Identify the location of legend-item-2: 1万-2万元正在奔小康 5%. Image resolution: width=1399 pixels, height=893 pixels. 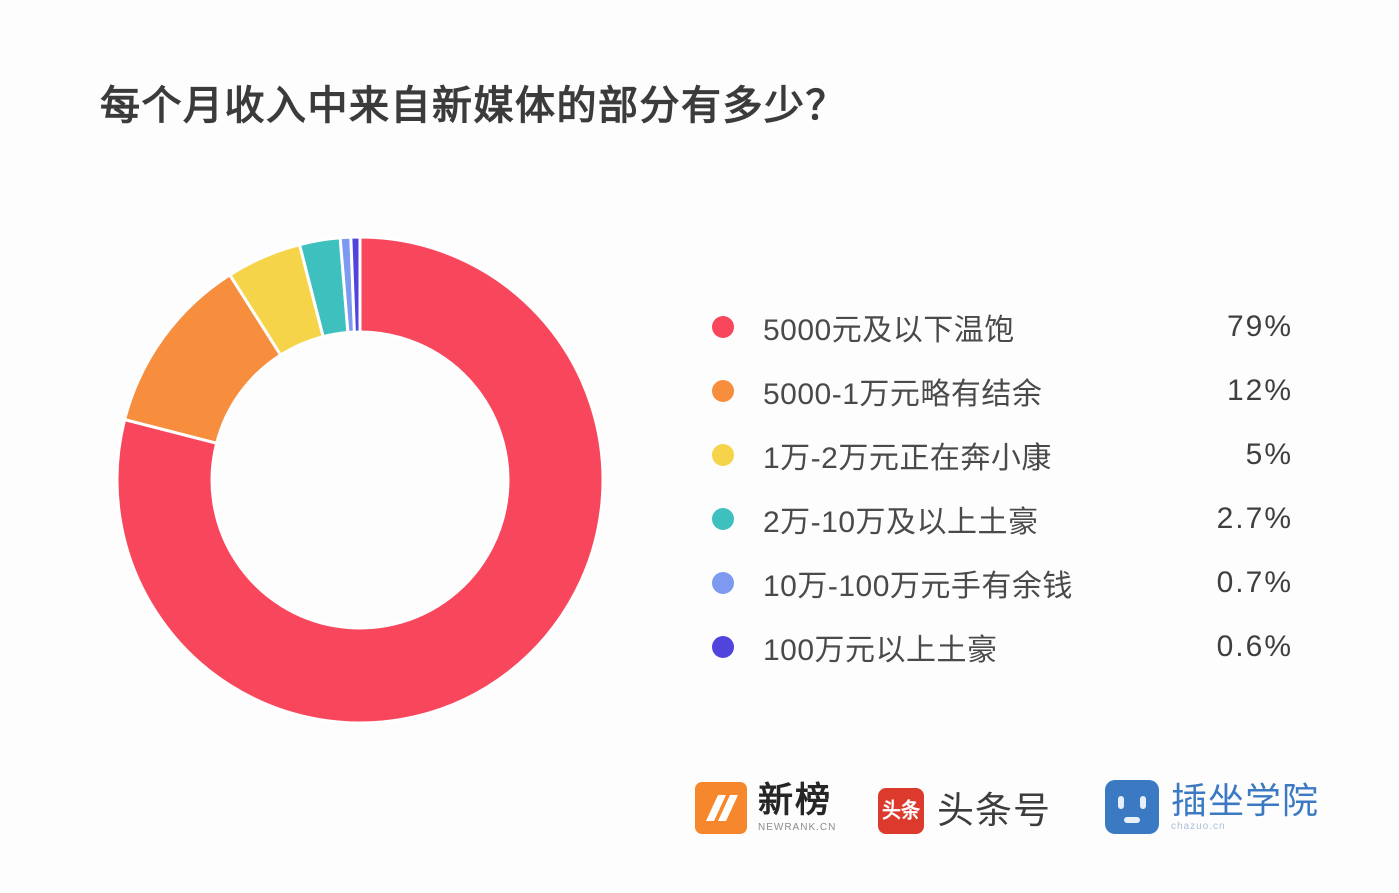
(999, 455).